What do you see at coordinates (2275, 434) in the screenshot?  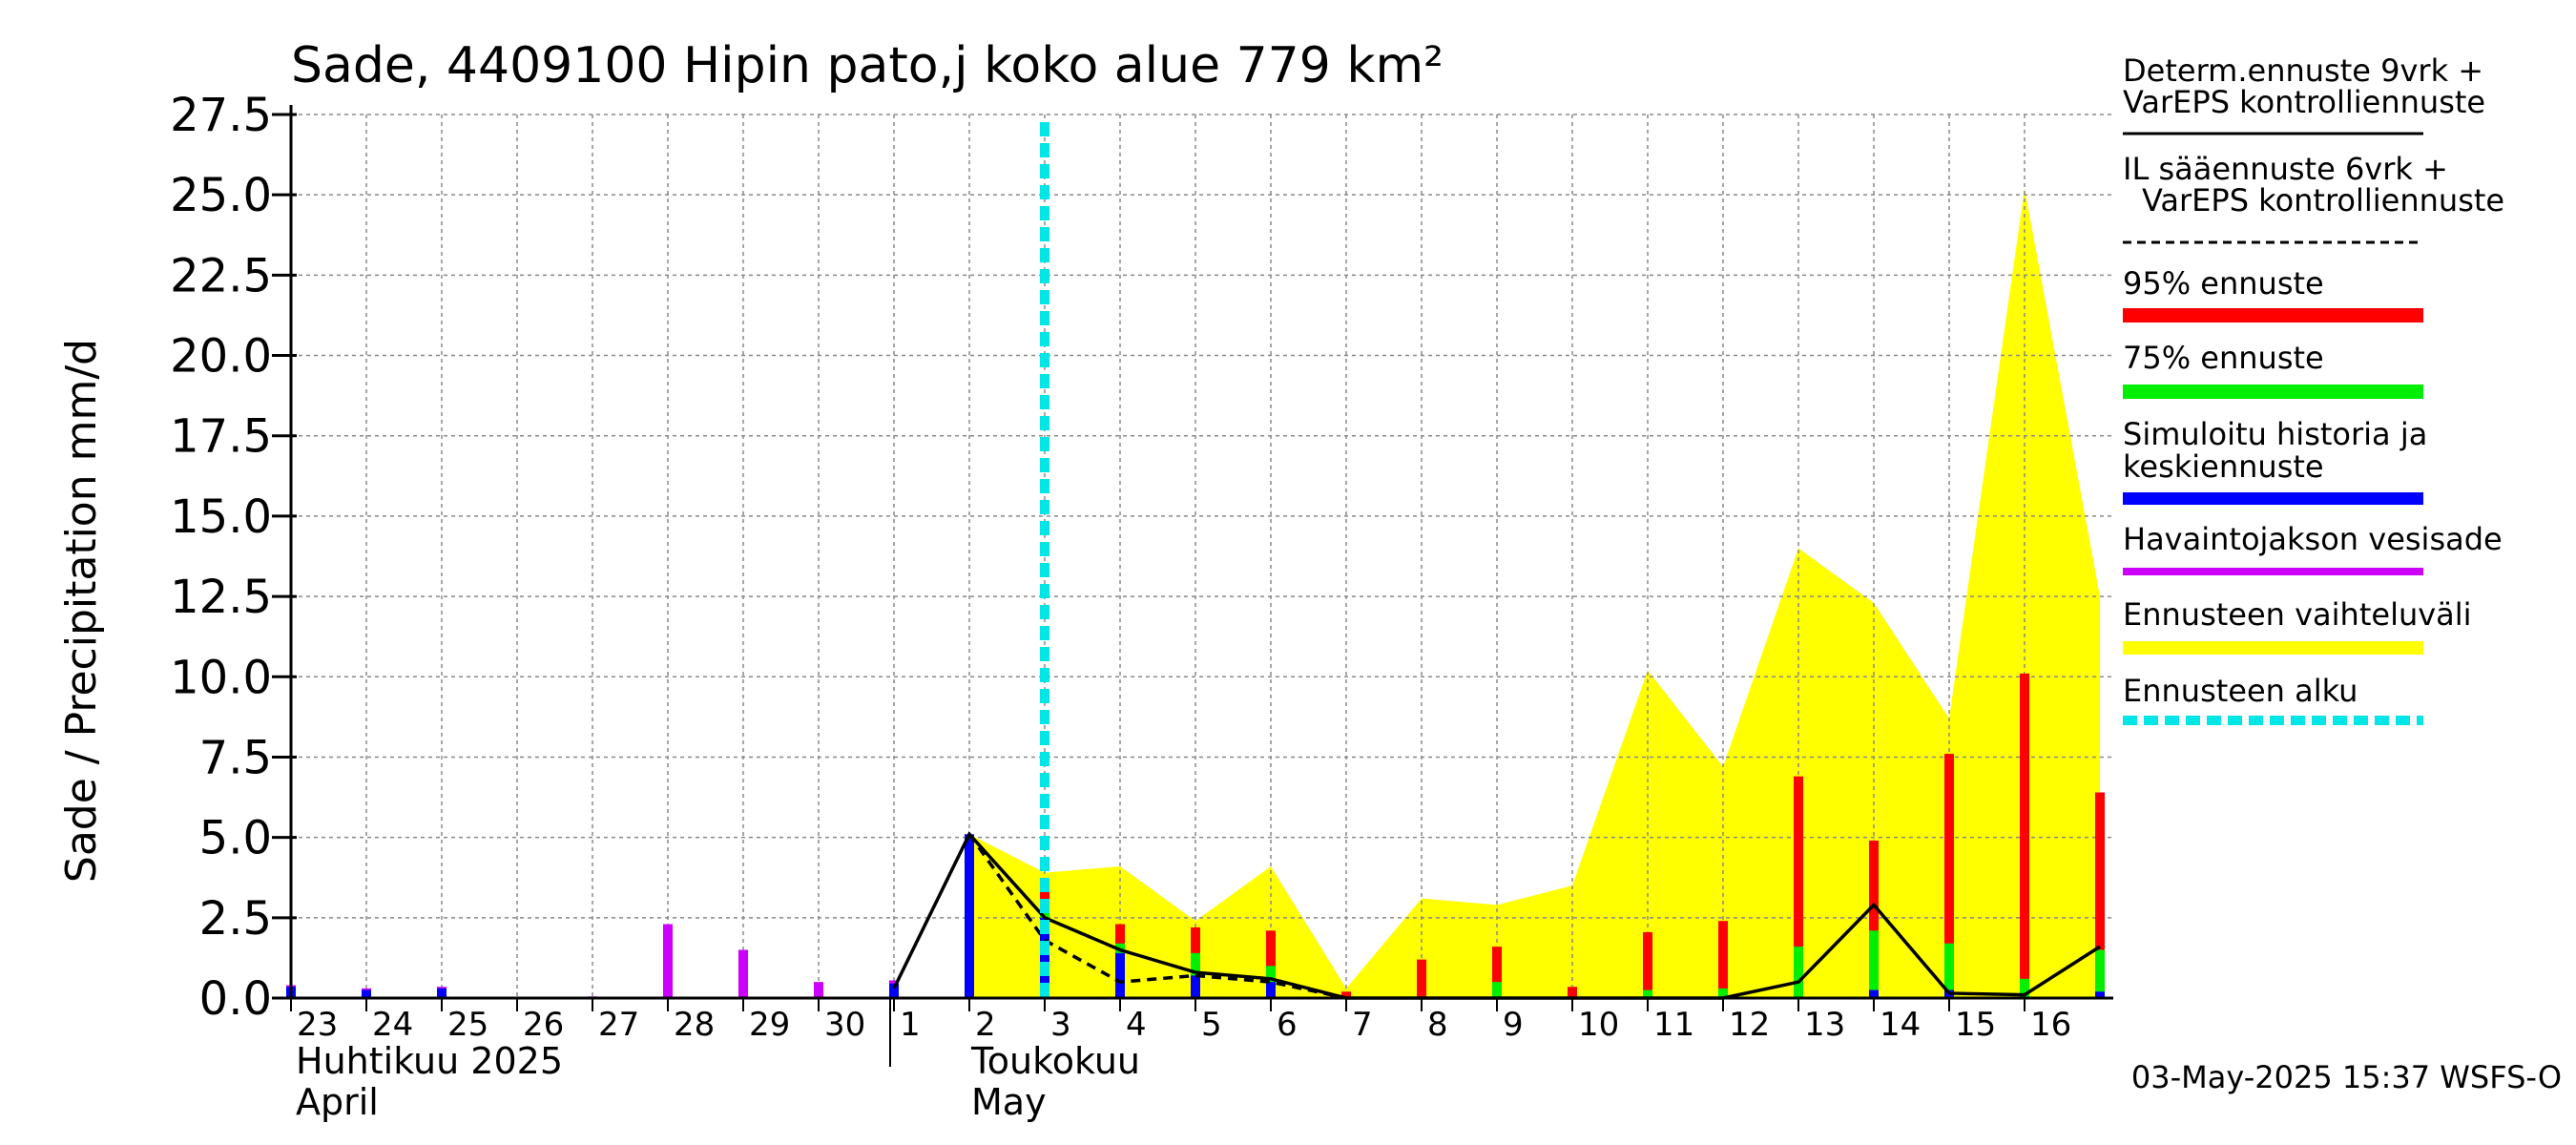 I see `legend-simulated-label-1: Simuloitu historia ja` at bounding box center [2275, 434].